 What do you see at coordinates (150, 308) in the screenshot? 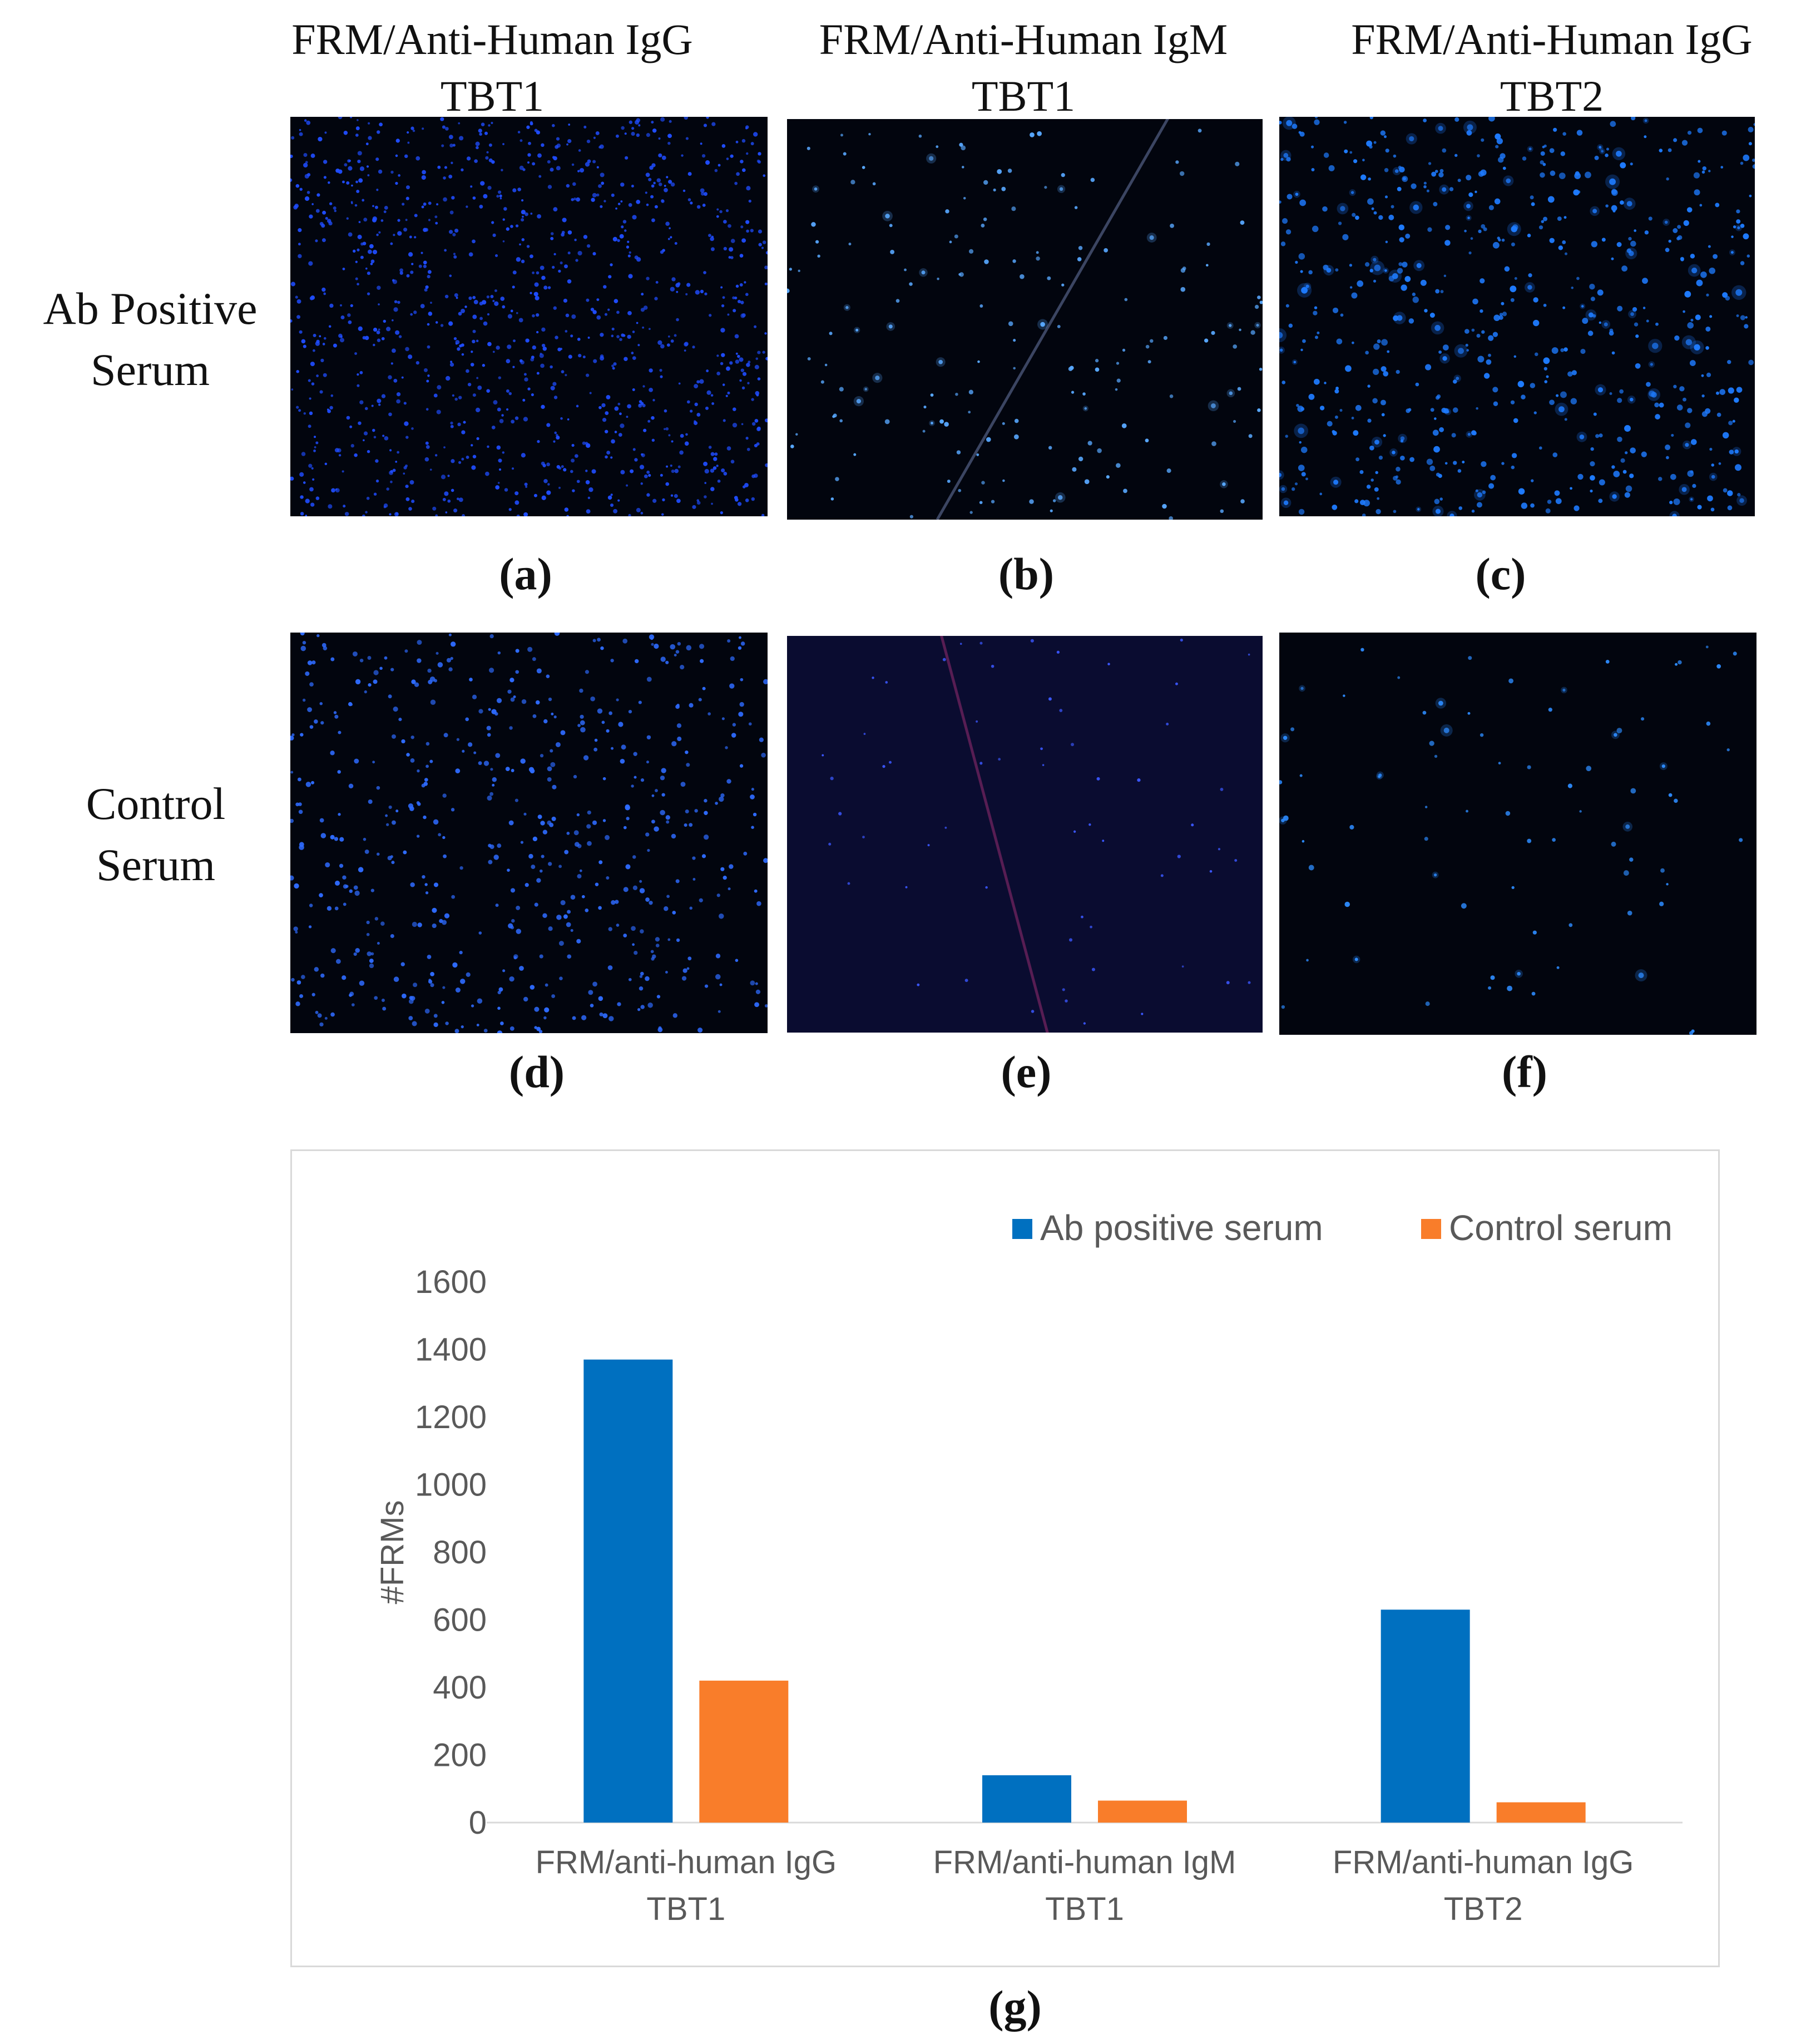
I see `row-label-ab-positive-line1: Ab Positive` at bounding box center [150, 308].